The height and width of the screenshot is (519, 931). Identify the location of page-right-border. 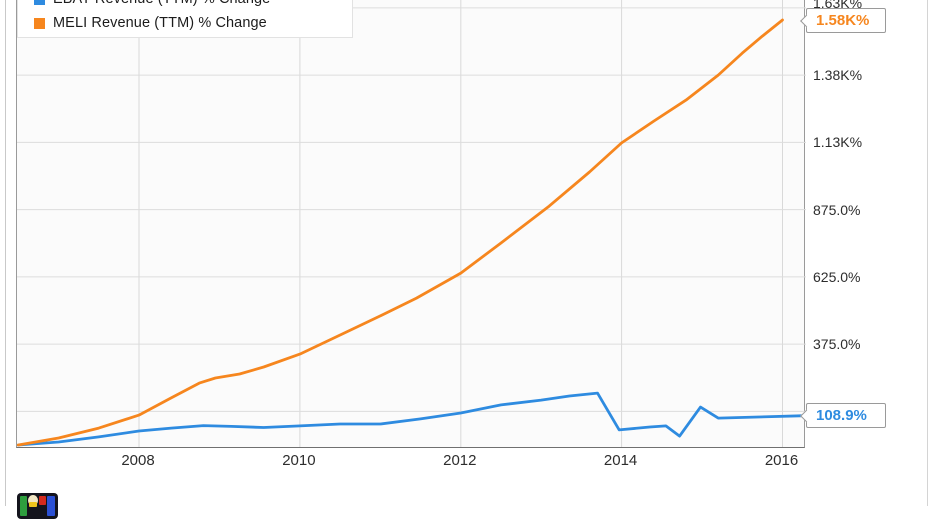
(927, 253).